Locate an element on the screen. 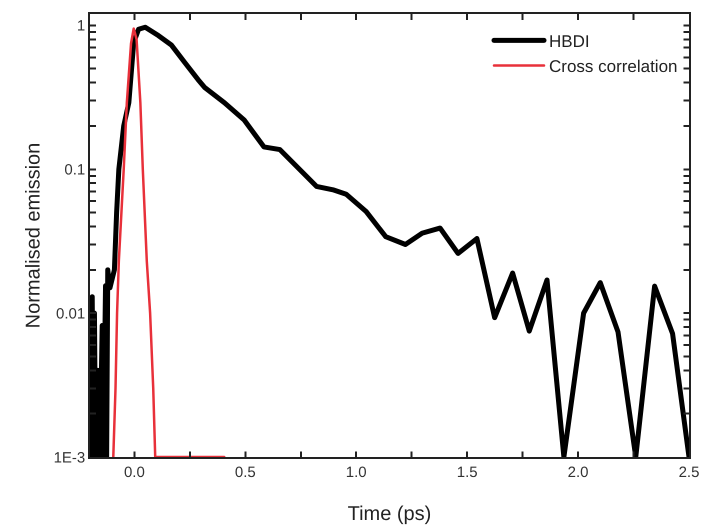 The image size is (711, 525). y-tick-label: 1 is located at coordinates (81, 26).